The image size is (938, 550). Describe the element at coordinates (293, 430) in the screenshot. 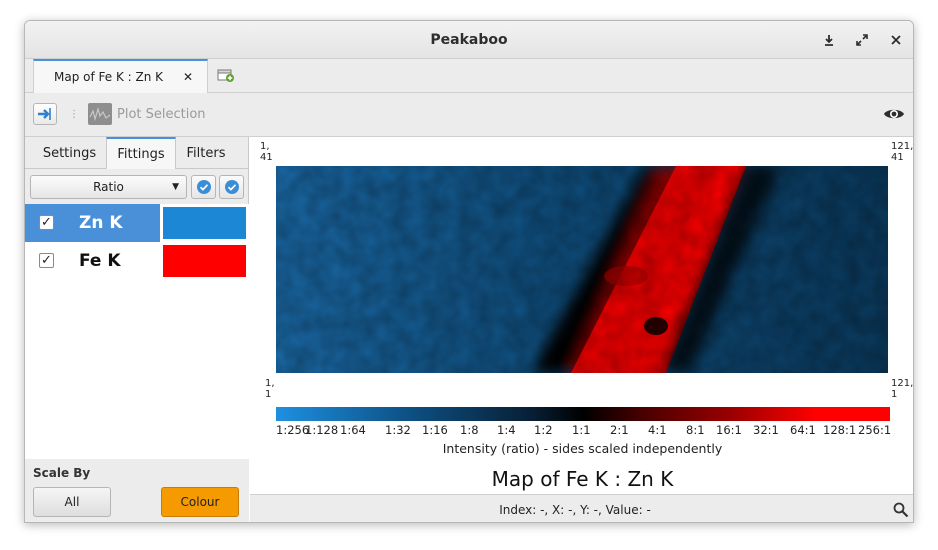

I see `scale-label: 1:256` at that location.